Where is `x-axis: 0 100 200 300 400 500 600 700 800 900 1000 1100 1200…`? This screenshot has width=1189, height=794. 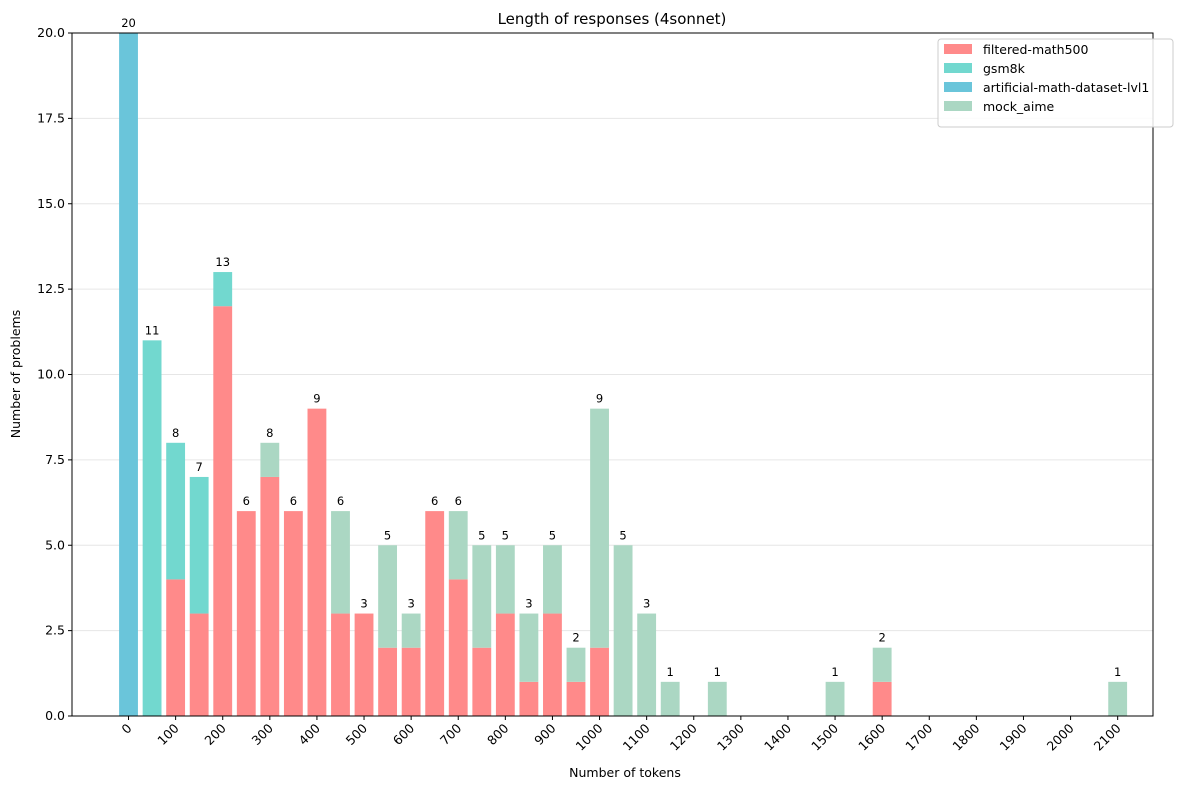
x-axis: 0 100 200 300 400 500 600 700 800 900 1000 1100 1200… is located at coordinates (621, 735).